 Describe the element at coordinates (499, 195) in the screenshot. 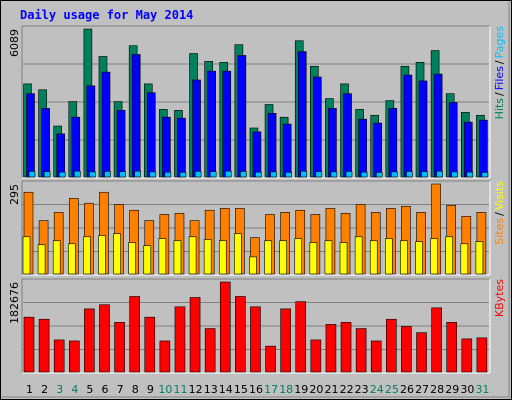

I see `legend-entry: Visits` at that location.